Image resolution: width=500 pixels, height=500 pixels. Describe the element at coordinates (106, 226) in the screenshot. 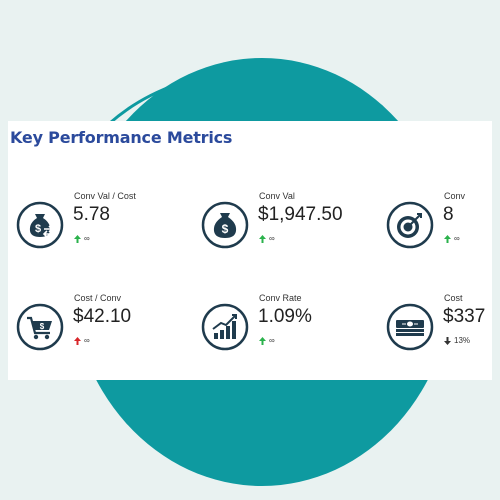

I see `metric-conv-val-per-cost: $ Conv Val / Cost 5.78 ∞` at that location.